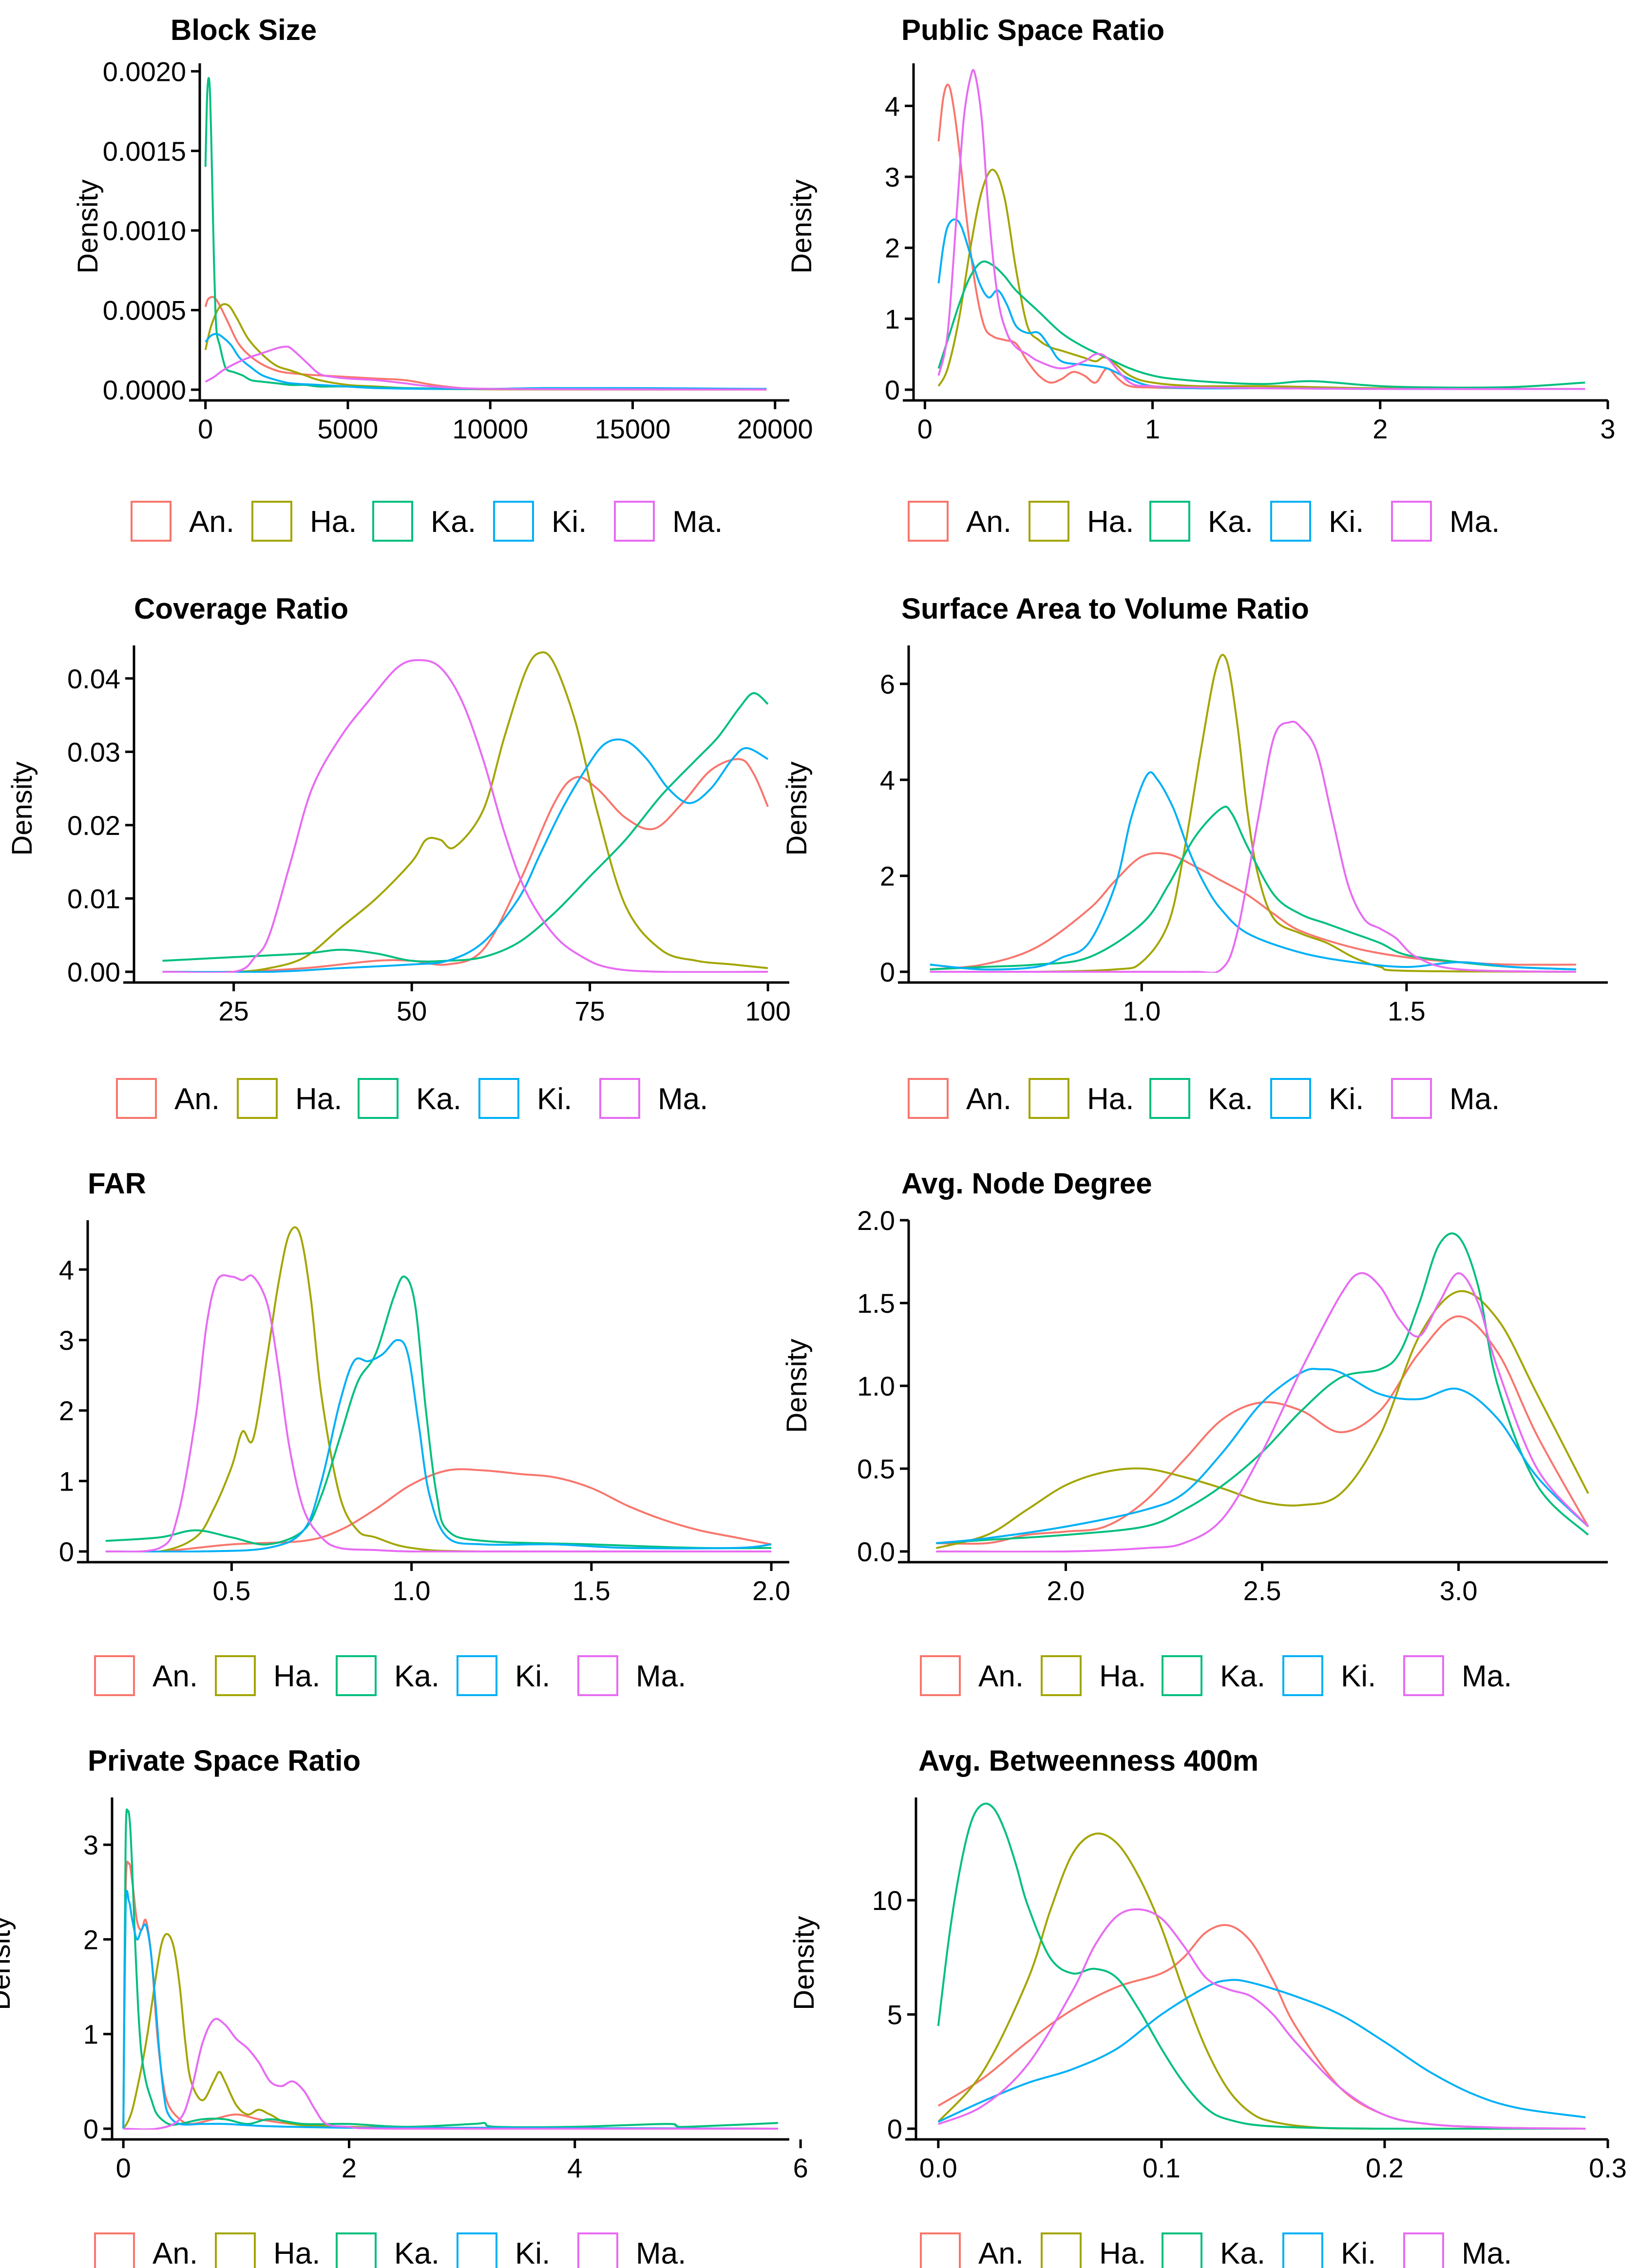  What do you see at coordinates (144, 71) in the screenshot?
I see `y-tick-label: 0.0020` at bounding box center [144, 71].